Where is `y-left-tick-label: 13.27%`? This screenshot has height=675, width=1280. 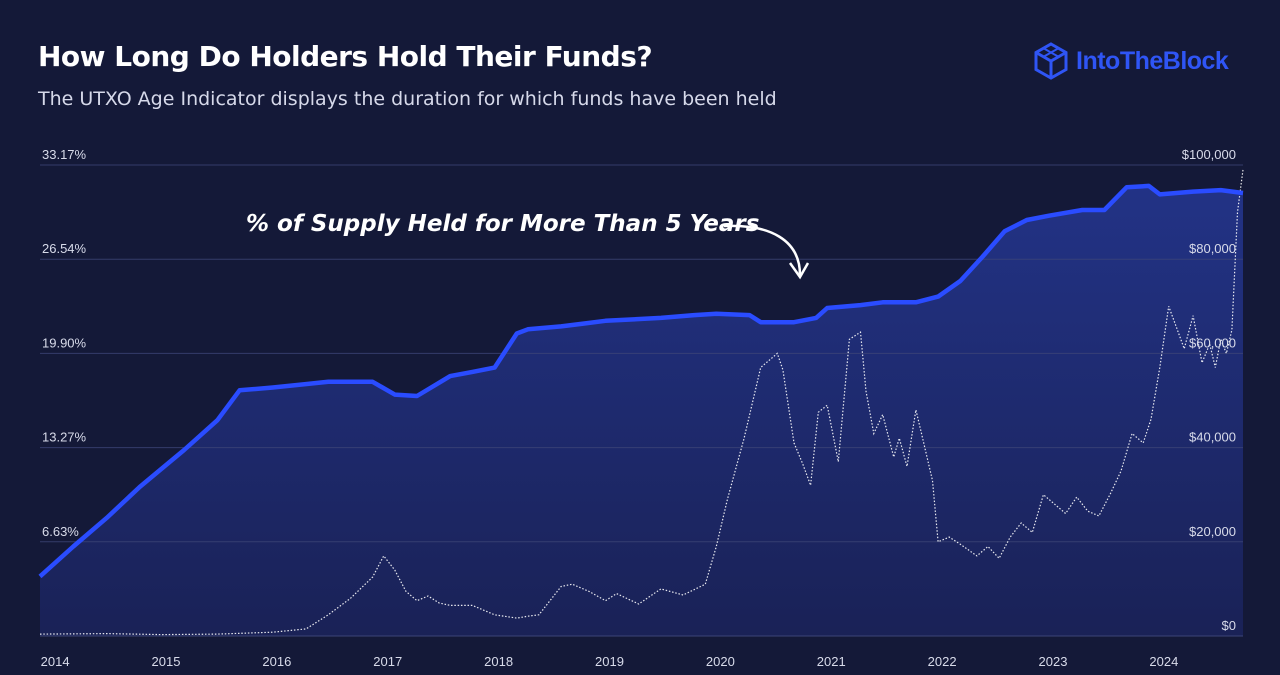 y-left-tick-label: 13.27% is located at coordinates (64, 437).